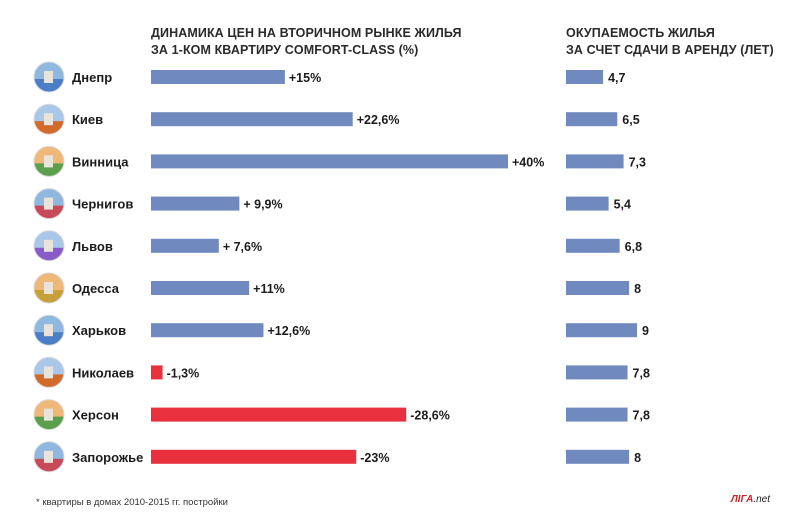  Describe the element at coordinates (637, 458) in the screenshot. I see `payback-value-label-10: 8` at that location.